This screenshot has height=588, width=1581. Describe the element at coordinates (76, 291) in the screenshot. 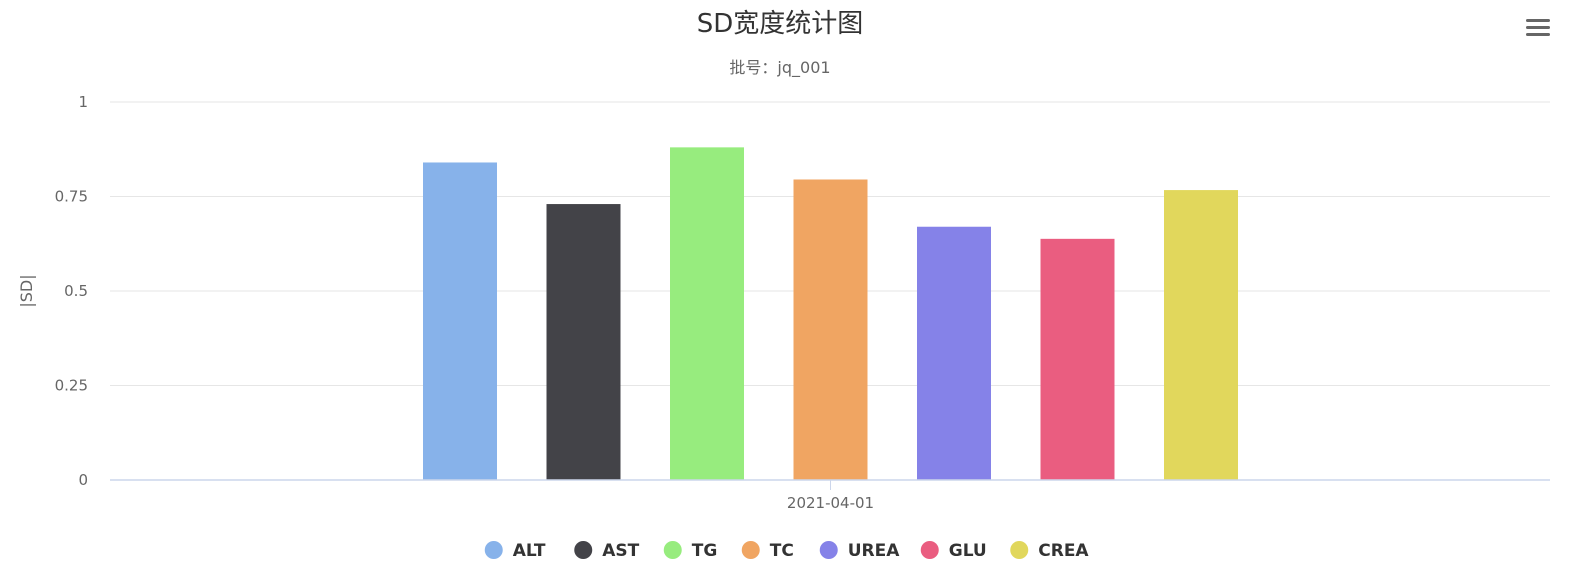

I see `y-tick-label: 0.5` at that location.